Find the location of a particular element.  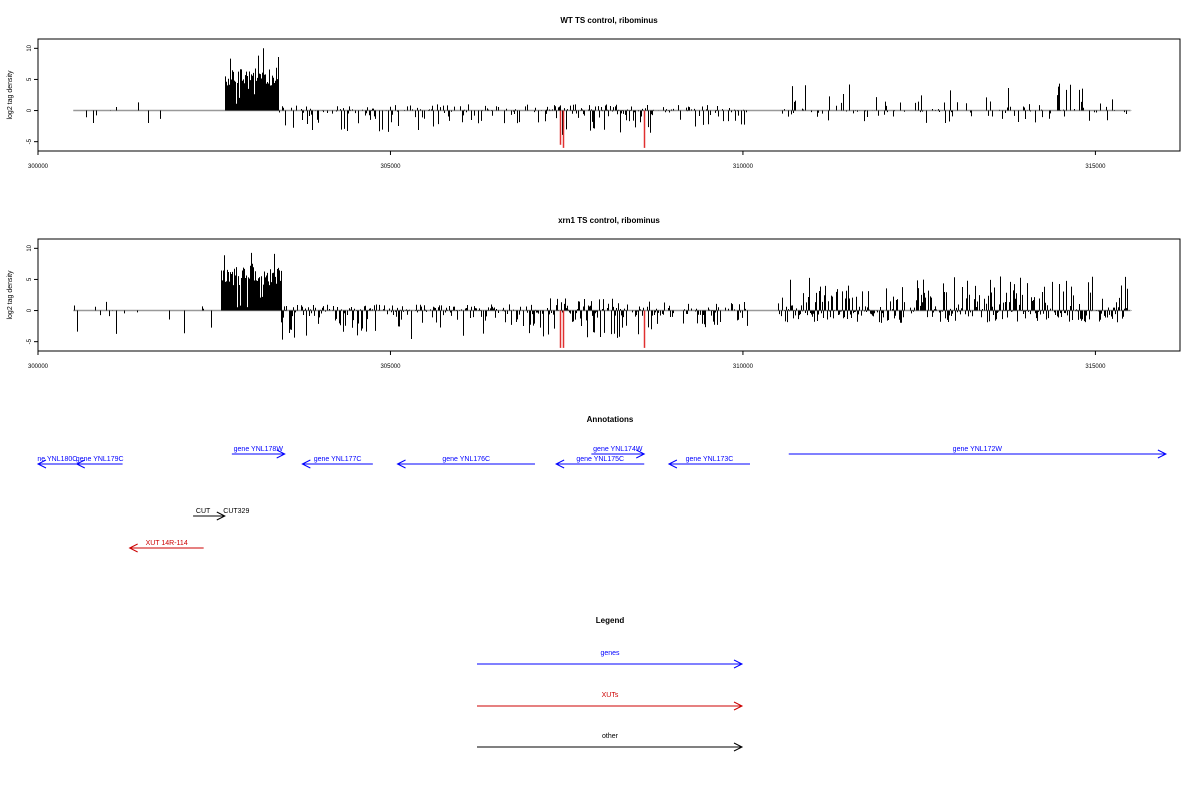

feature-label: XUT 14R-114 is located at coordinates (167, 543).